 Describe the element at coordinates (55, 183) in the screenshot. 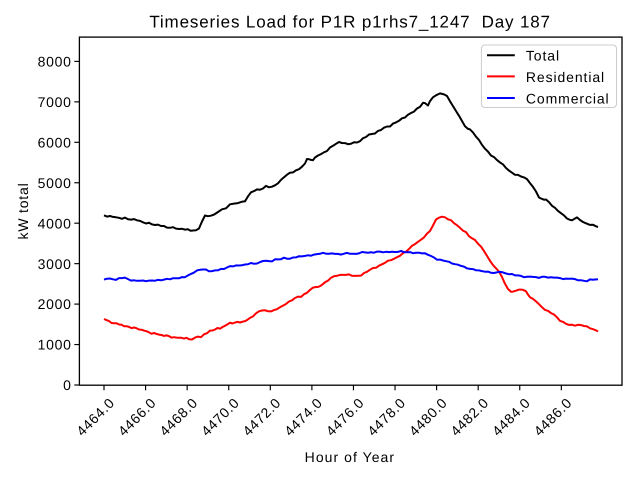

I see `svg-text: 5000` at that location.